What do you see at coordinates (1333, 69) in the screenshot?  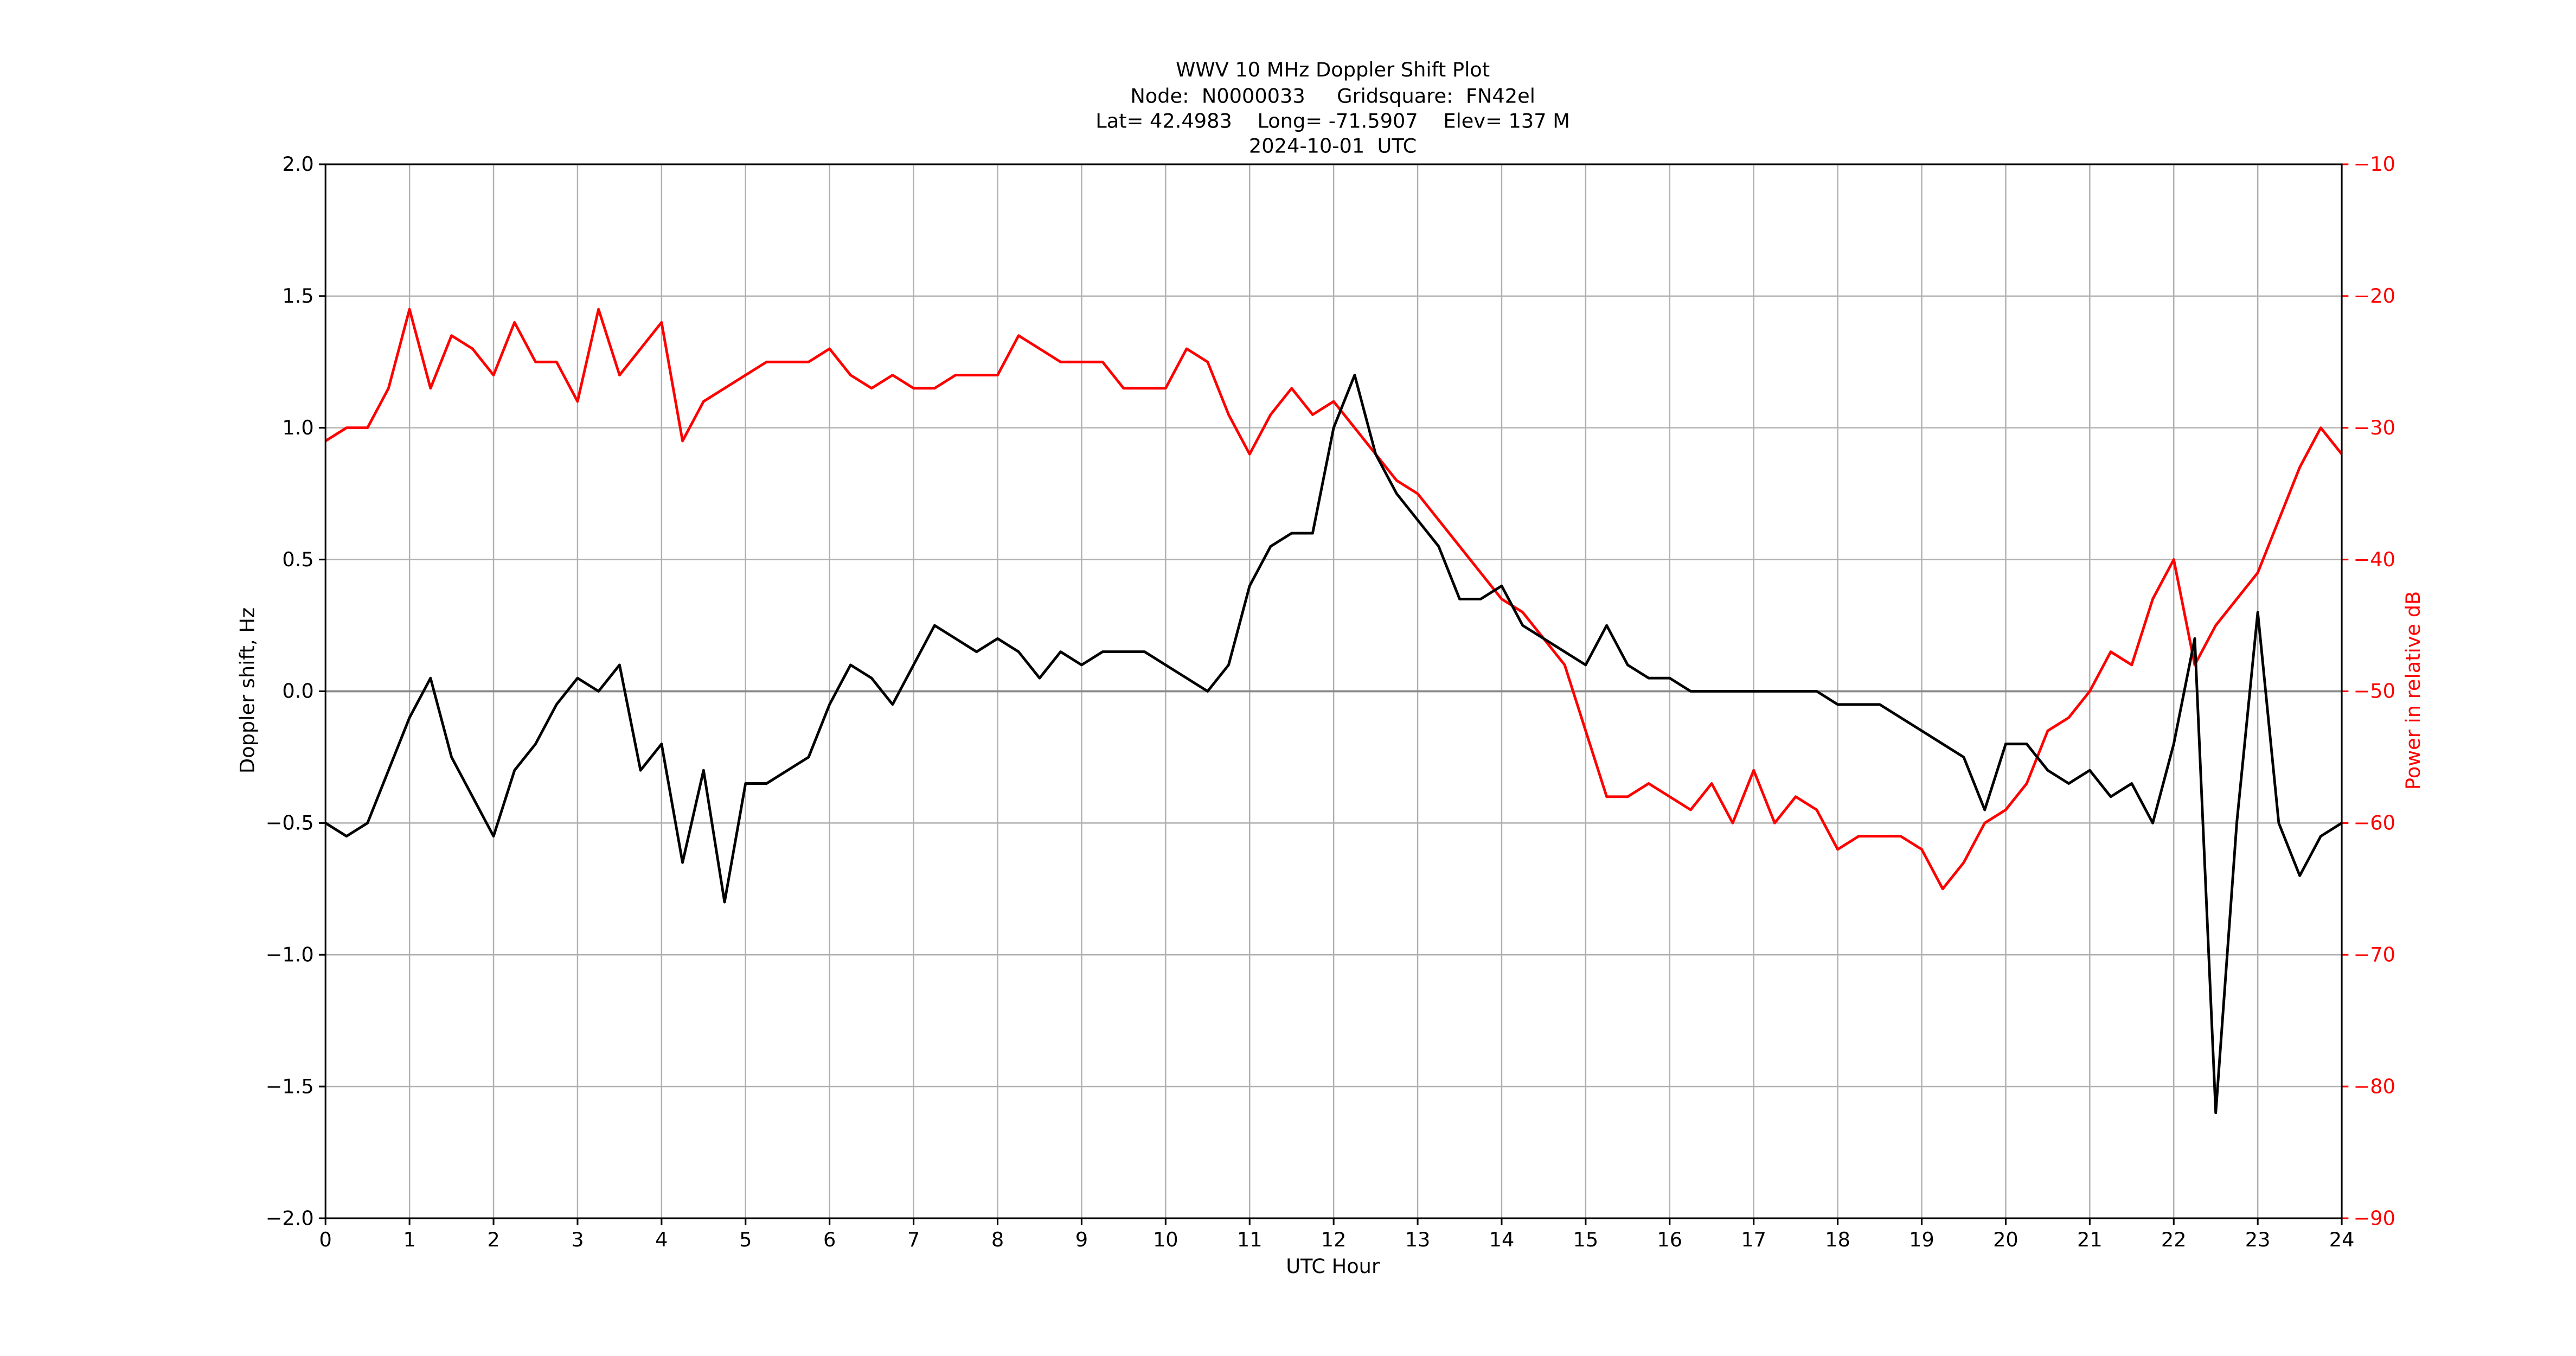 I see `title-line: WWV 10 MHz Doppler Shift Plot` at bounding box center [1333, 69].